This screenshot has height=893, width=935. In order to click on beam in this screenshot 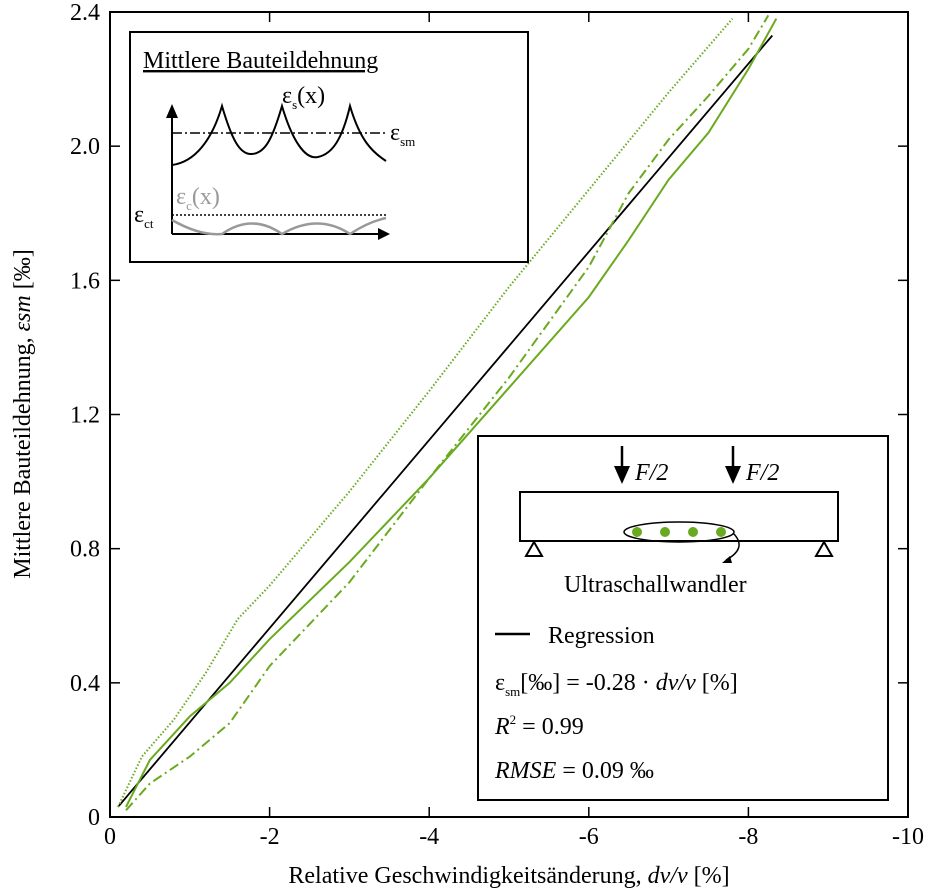, I will do `click(679, 516)`.